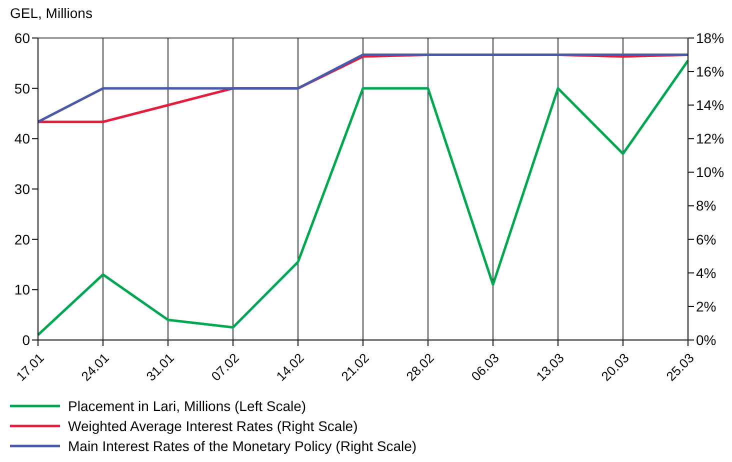 This screenshot has width=732, height=462. I want to click on y-axis-title: GEL, Millions, so click(51, 13).